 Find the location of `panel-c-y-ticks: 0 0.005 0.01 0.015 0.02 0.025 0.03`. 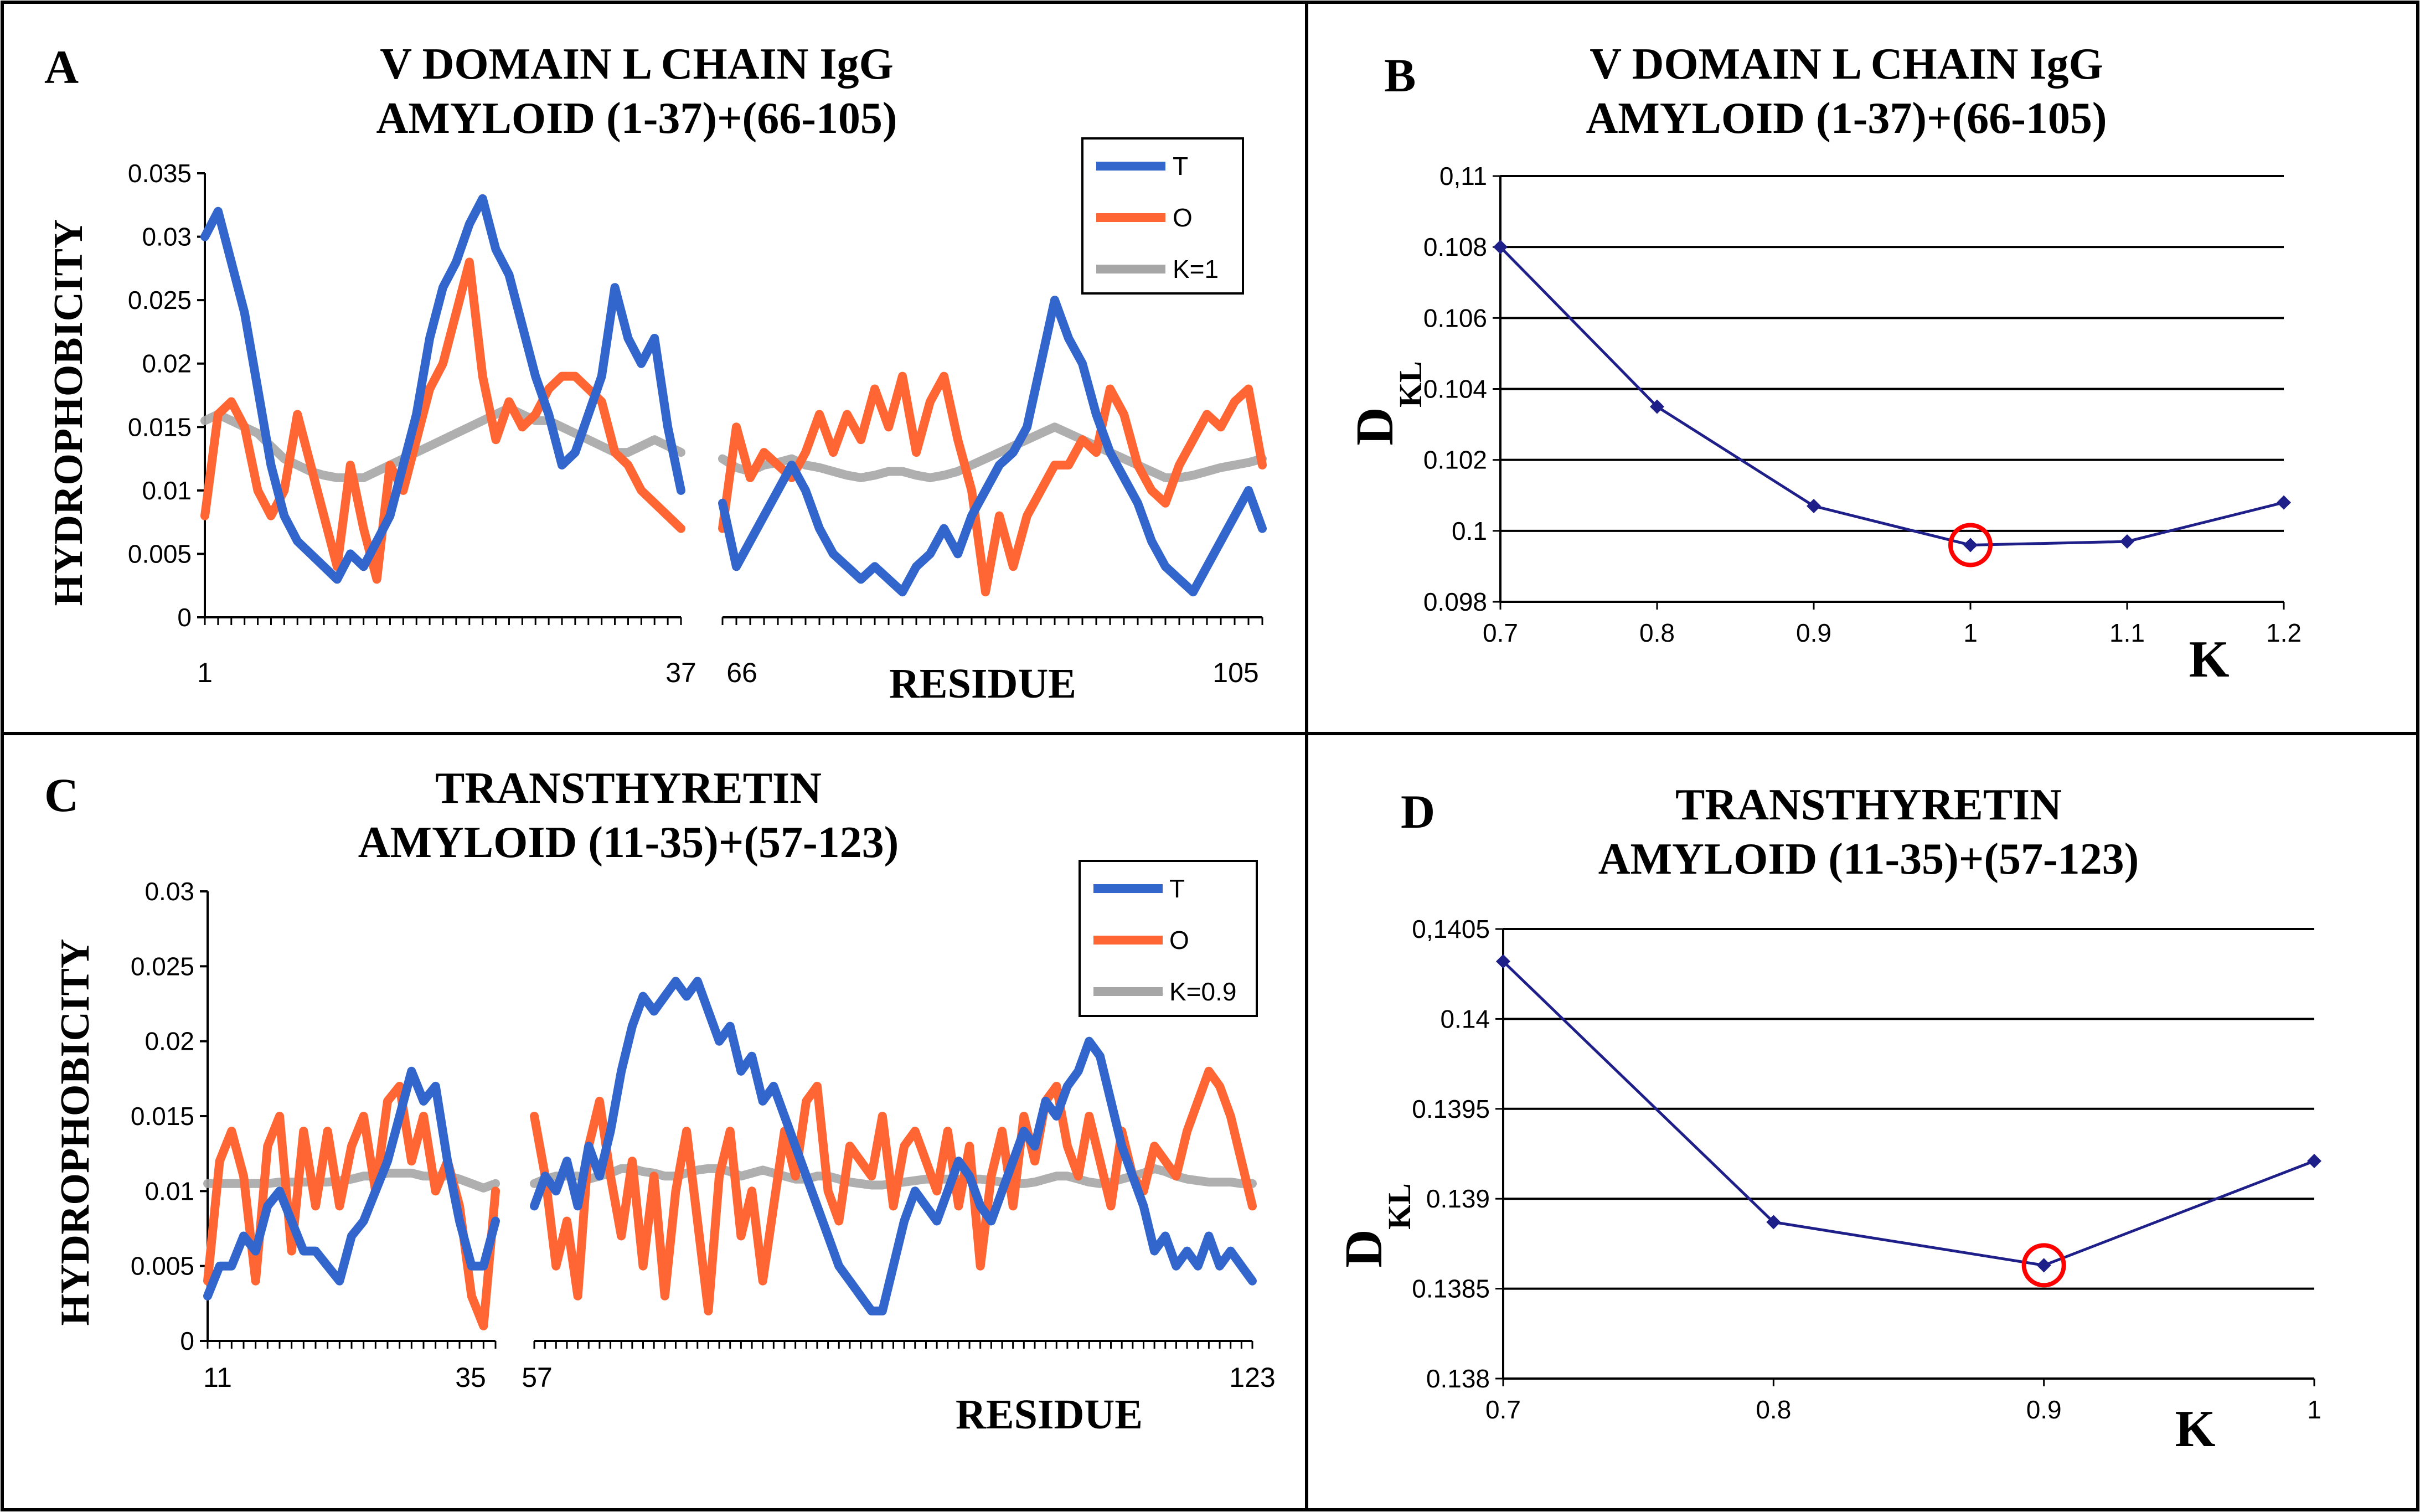

panel-c-y-ticks: 0 0.005 0.01 0.015 0.02 0.025 0.03 is located at coordinates (163, 1116).